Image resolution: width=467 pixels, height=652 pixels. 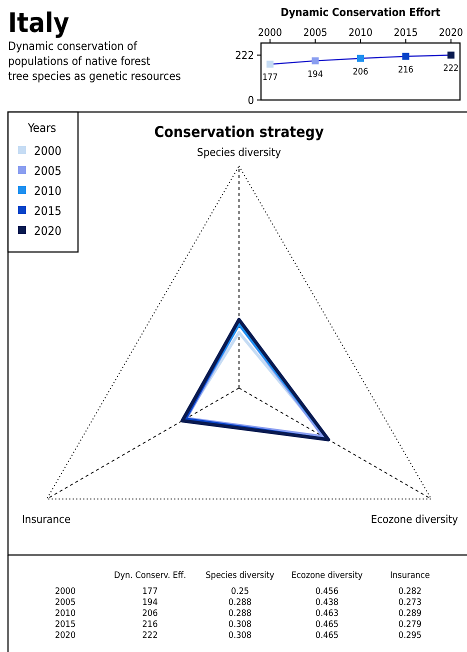 I want to click on data-label: 0.279, so click(x=410, y=625).